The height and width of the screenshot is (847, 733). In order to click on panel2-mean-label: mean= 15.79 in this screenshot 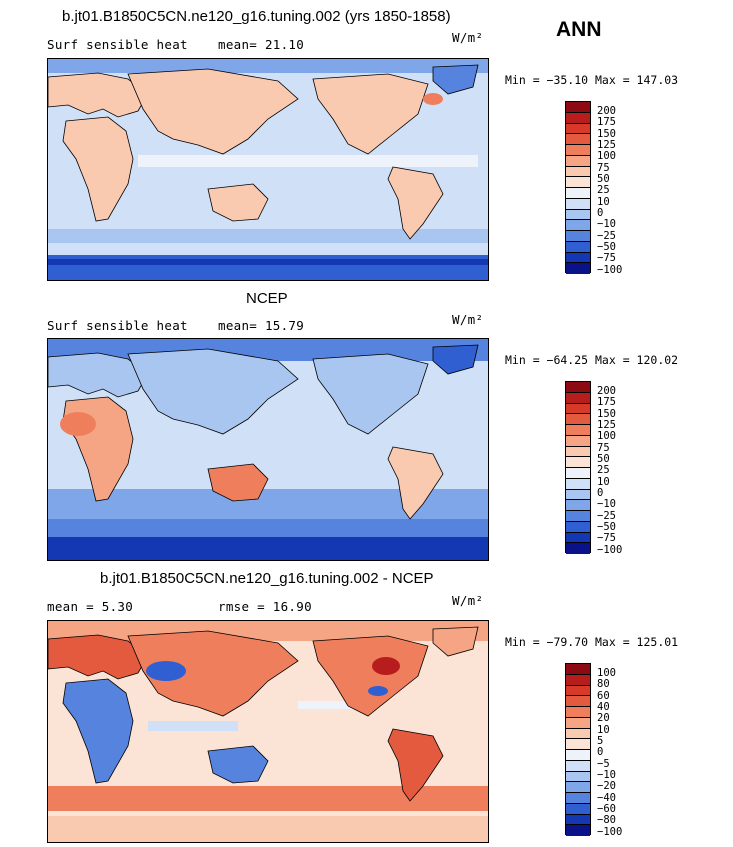, I will do `click(261, 325)`.